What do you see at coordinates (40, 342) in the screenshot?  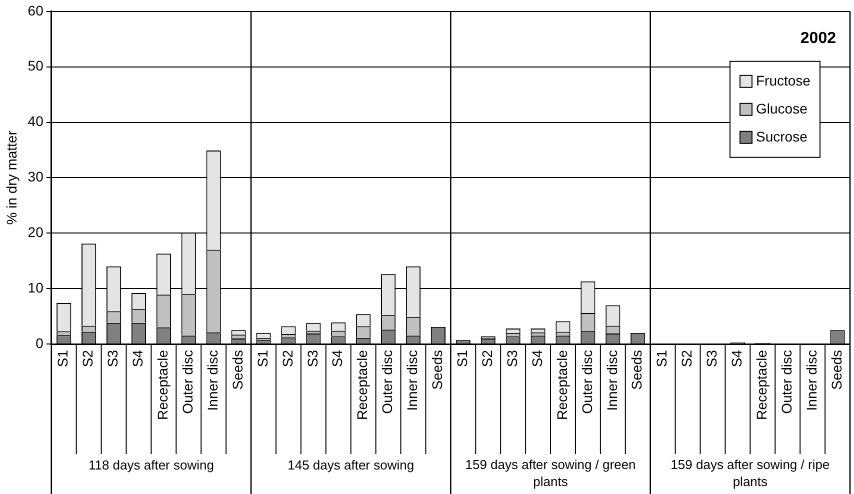 I see `y-tick-label: 0` at bounding box center [40, 342].